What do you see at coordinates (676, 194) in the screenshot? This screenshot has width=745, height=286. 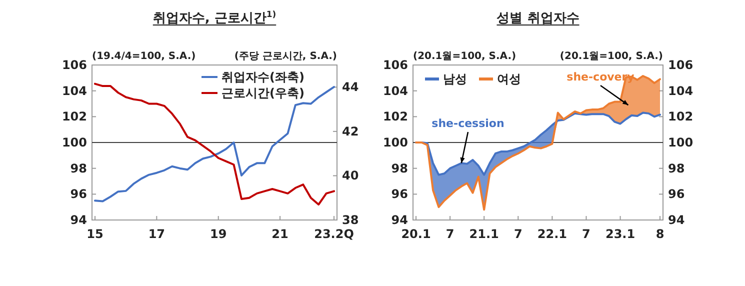 I see `y2-tick-label: 96` at bounding box center [676, 194].